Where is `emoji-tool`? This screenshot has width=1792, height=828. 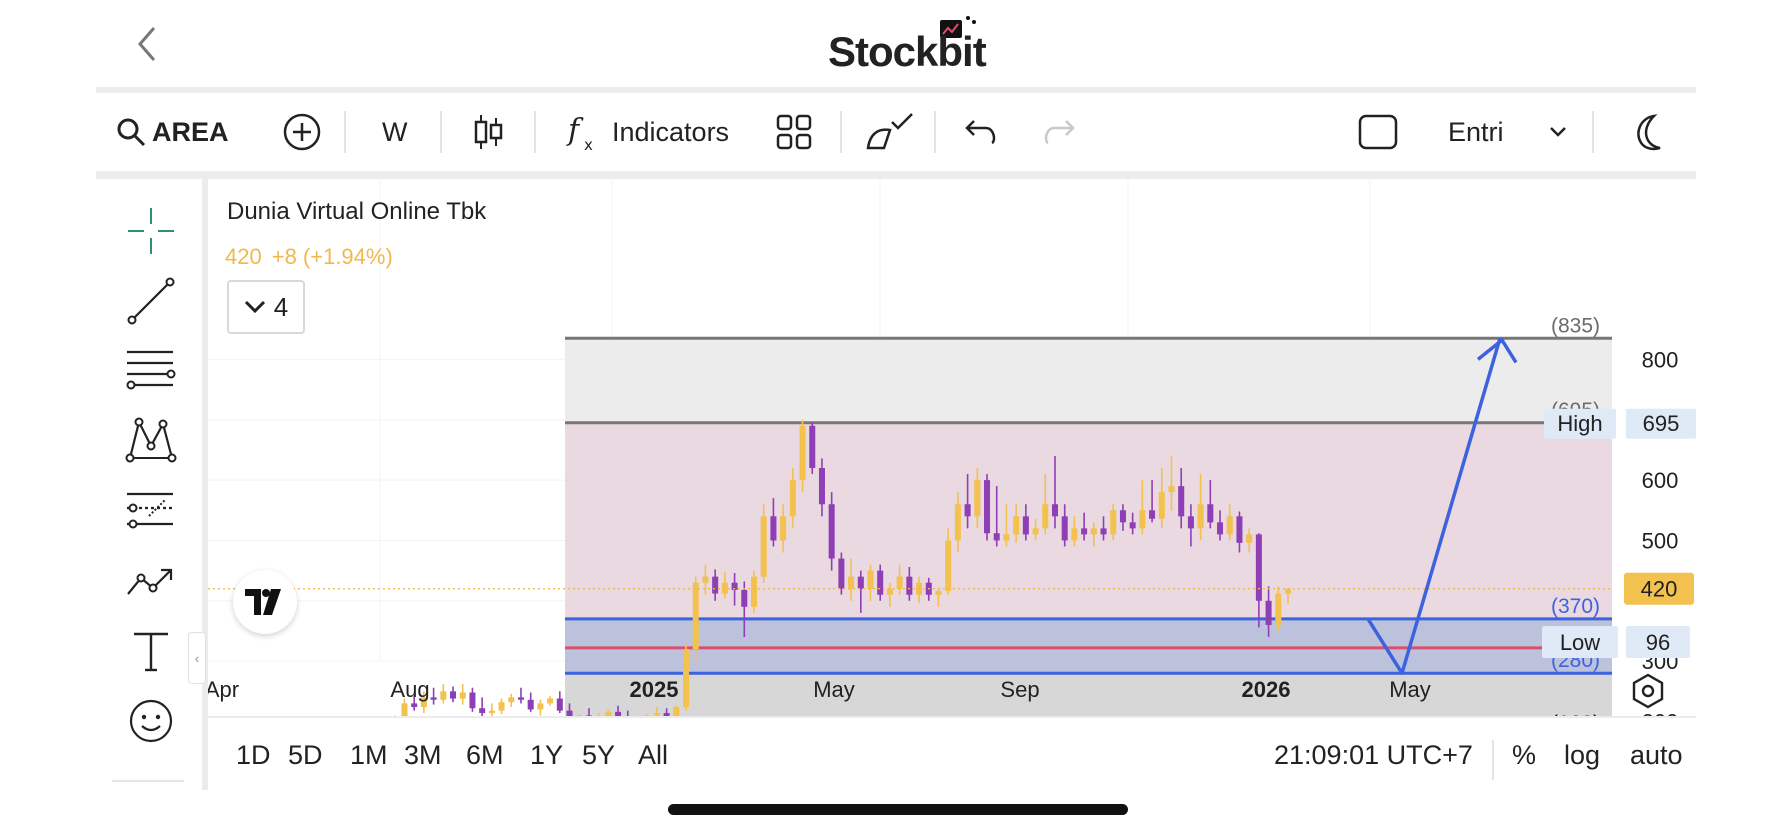
emoji-tool is located at coordinates (151, 721).